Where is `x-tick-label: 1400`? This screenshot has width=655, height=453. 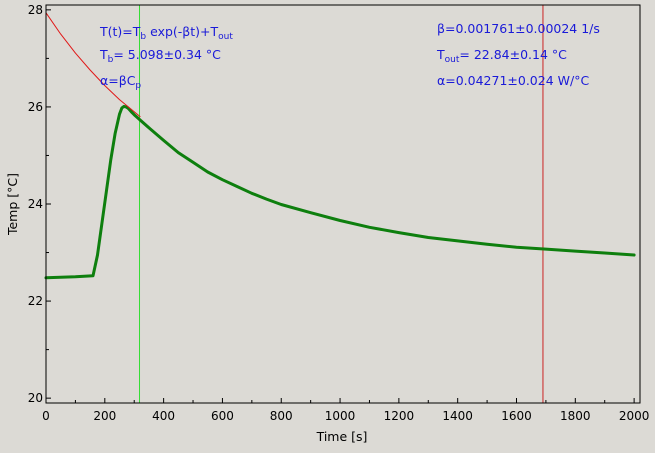
x-tick-label: 1400 is located at coordinates (457, 416).